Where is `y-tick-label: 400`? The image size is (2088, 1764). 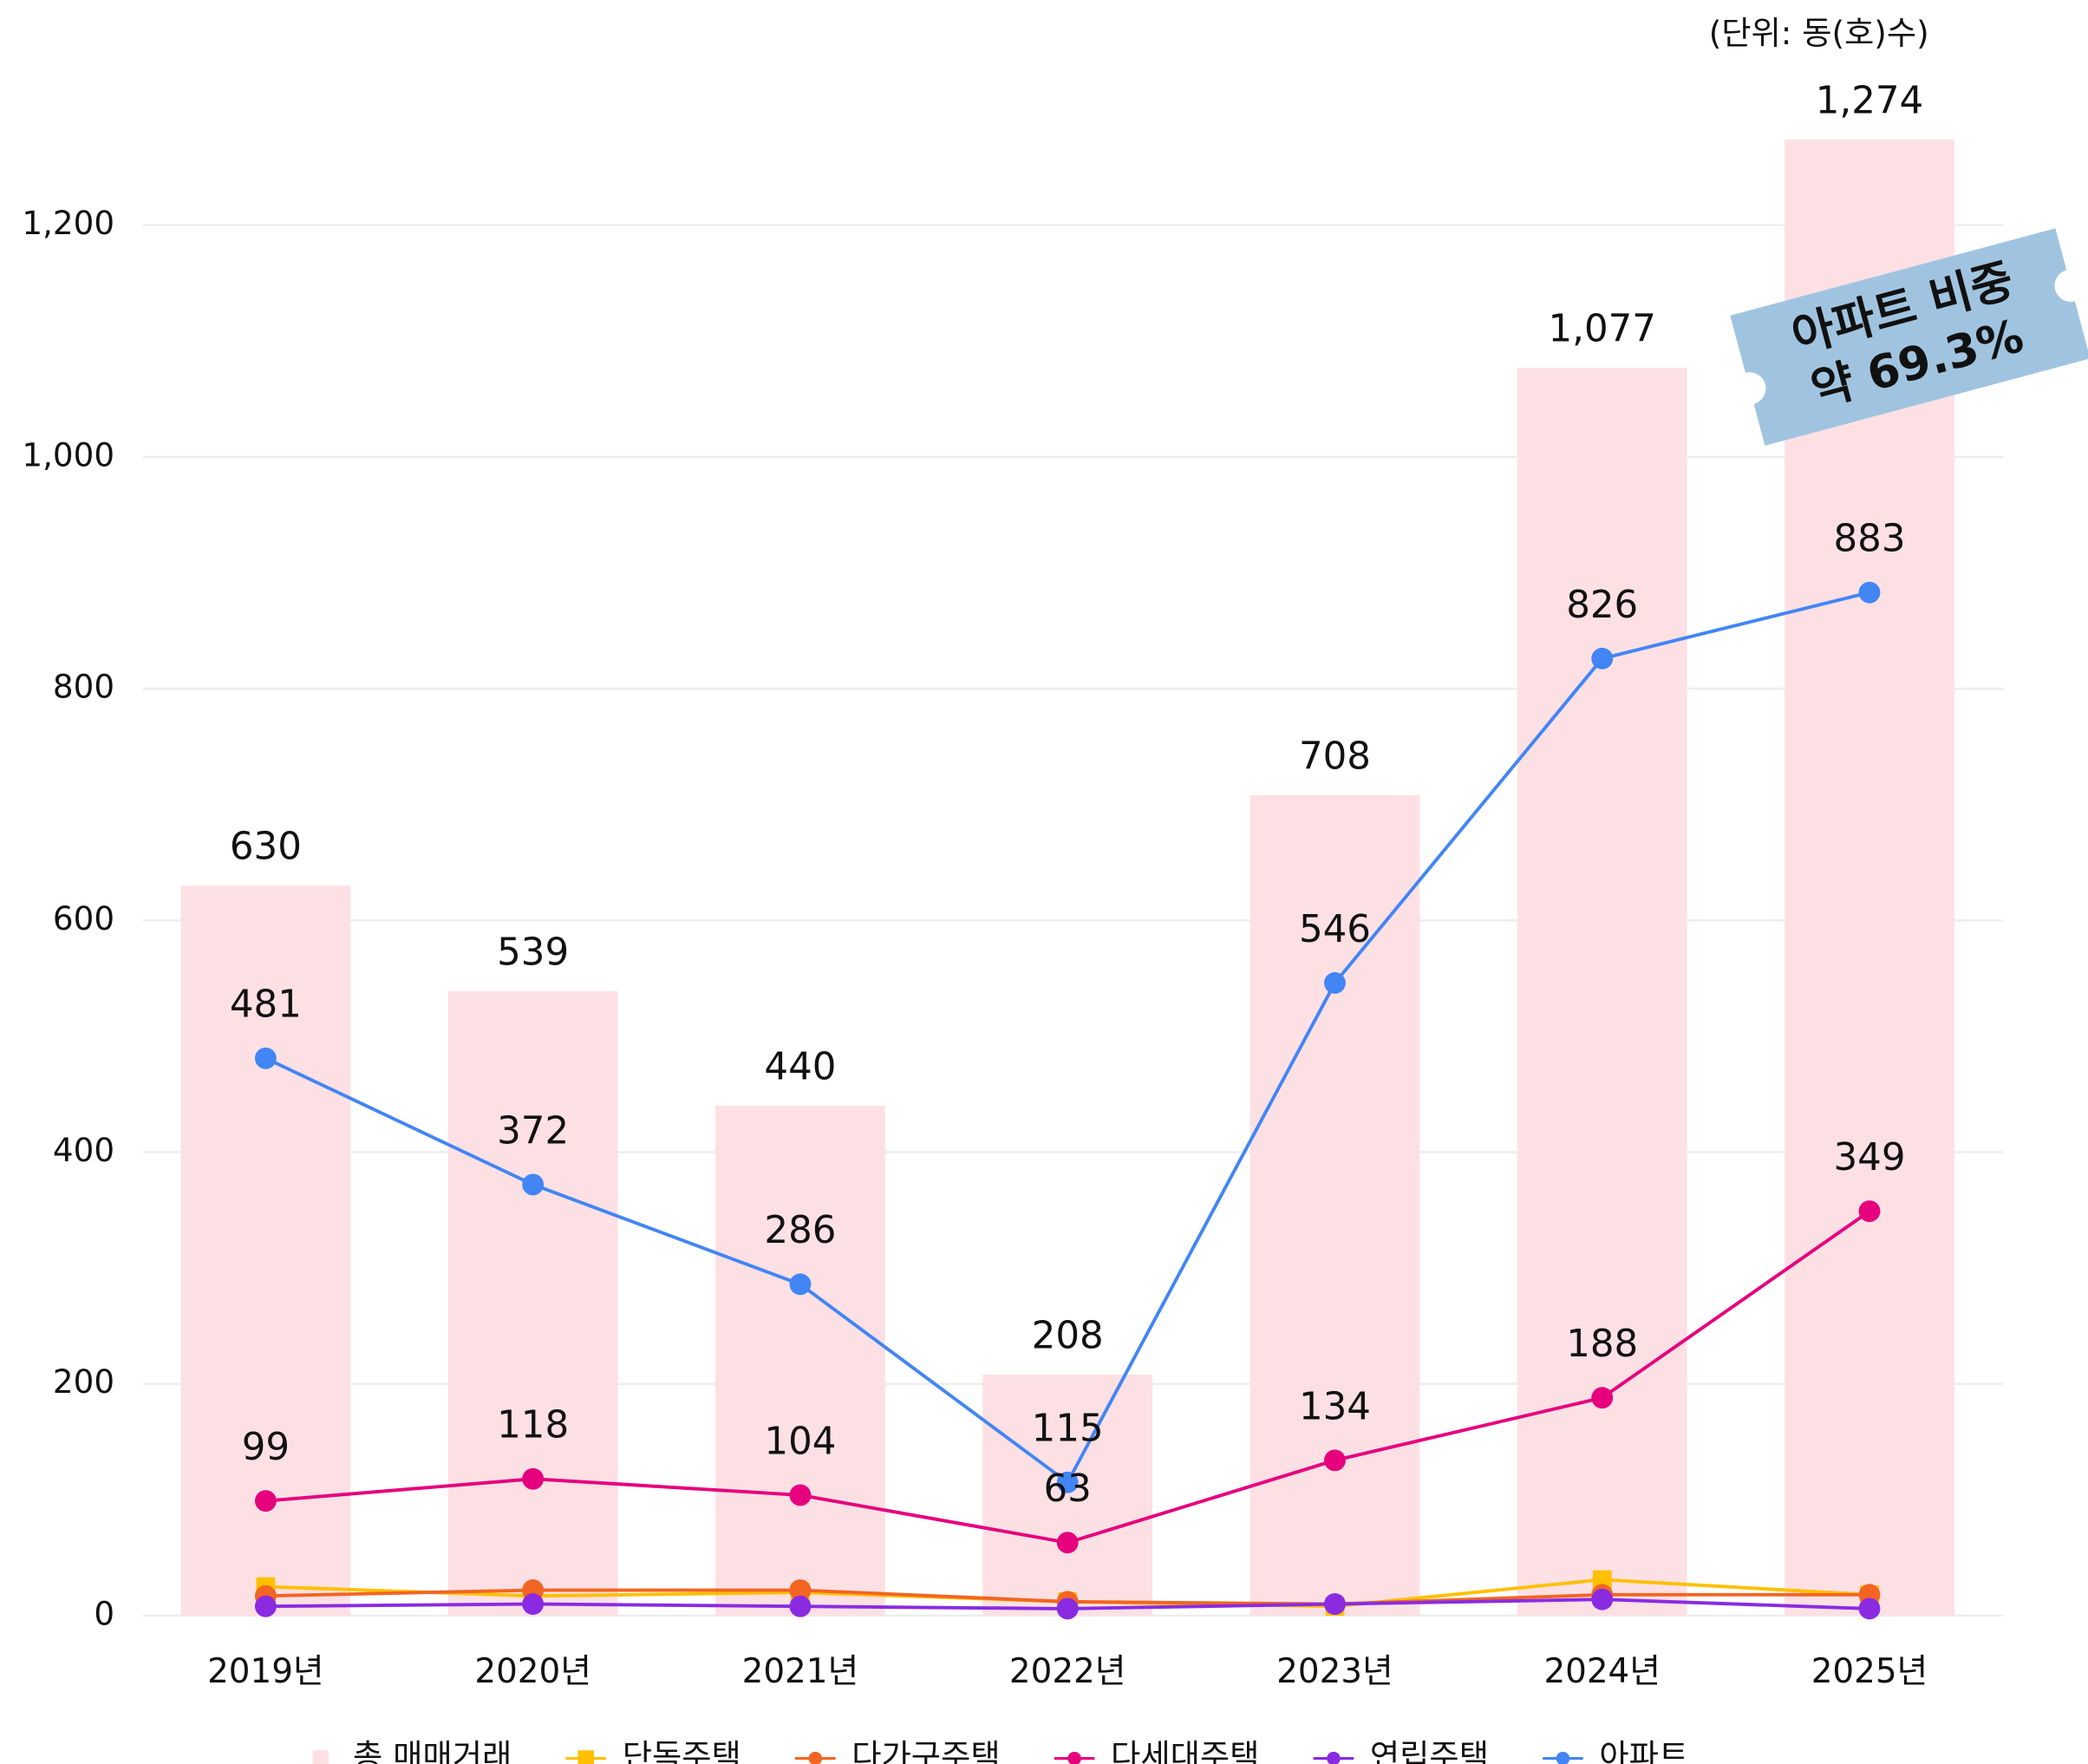 y-tick-label: 400 is located at coordinates (83, 1150).